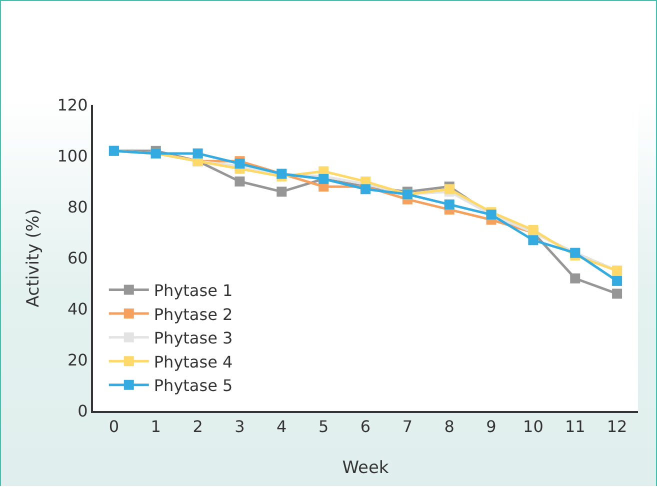 Image resolution: width=657 pixels, height=487 pixels. Describe the element at coordinates (617, 426) in the screenshot. I see `x-tick-label: 12` at that location.